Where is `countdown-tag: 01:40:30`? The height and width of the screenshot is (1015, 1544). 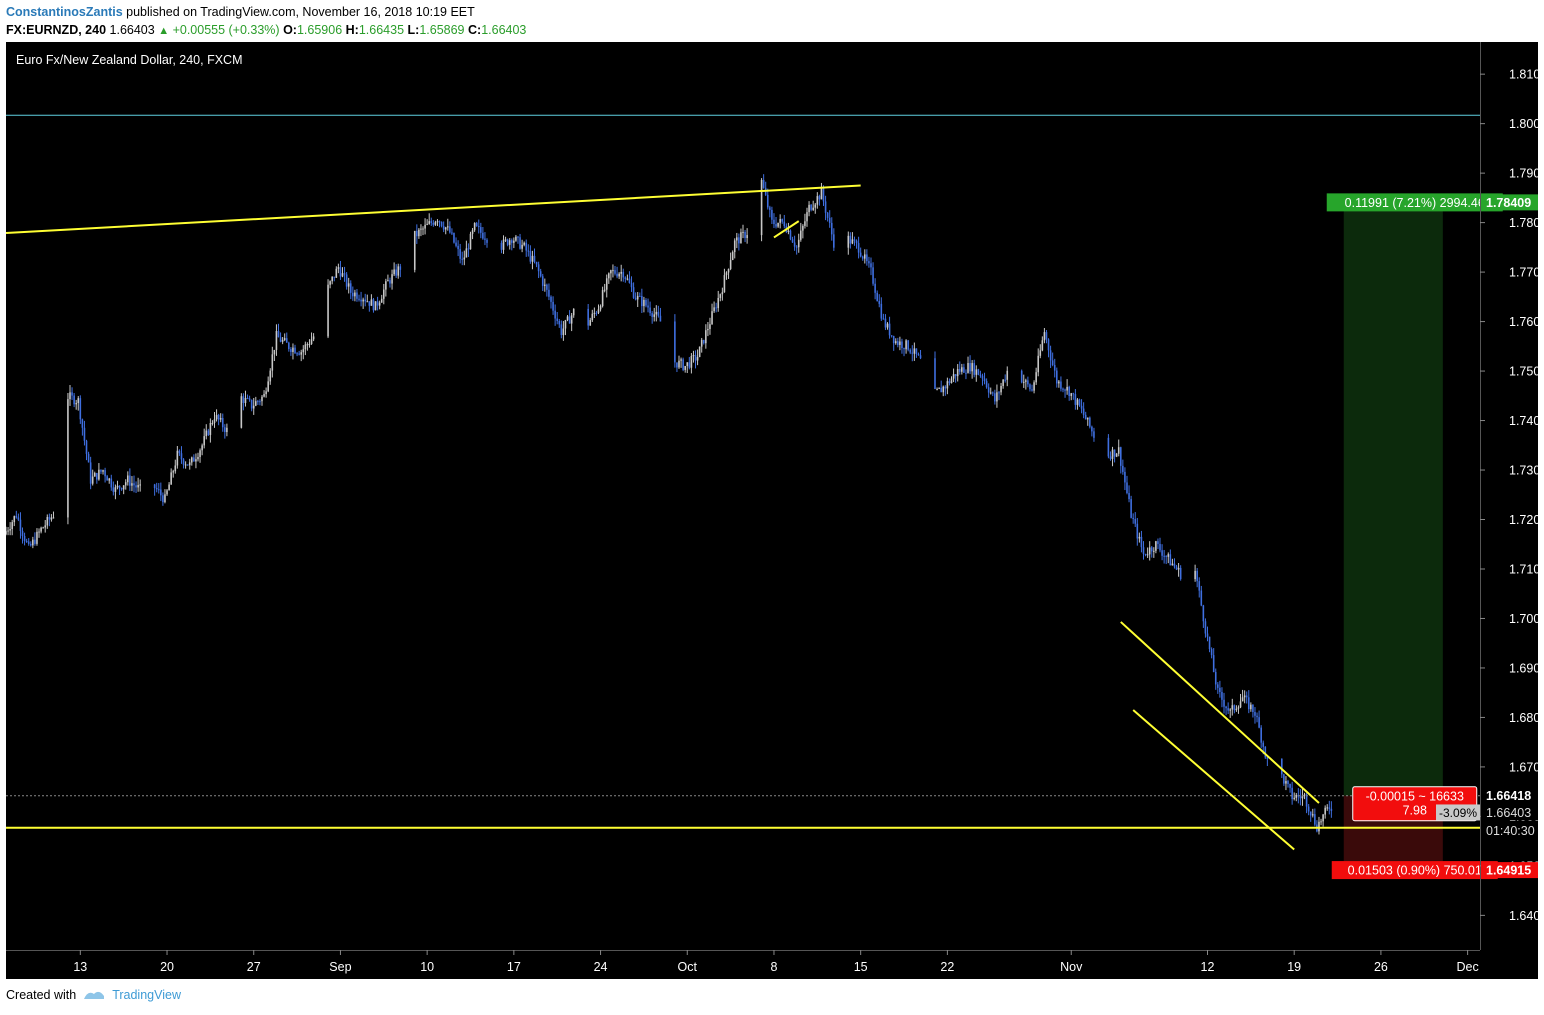 countdown-tag: 01:40:30 is located at coordinates (1510, 831).